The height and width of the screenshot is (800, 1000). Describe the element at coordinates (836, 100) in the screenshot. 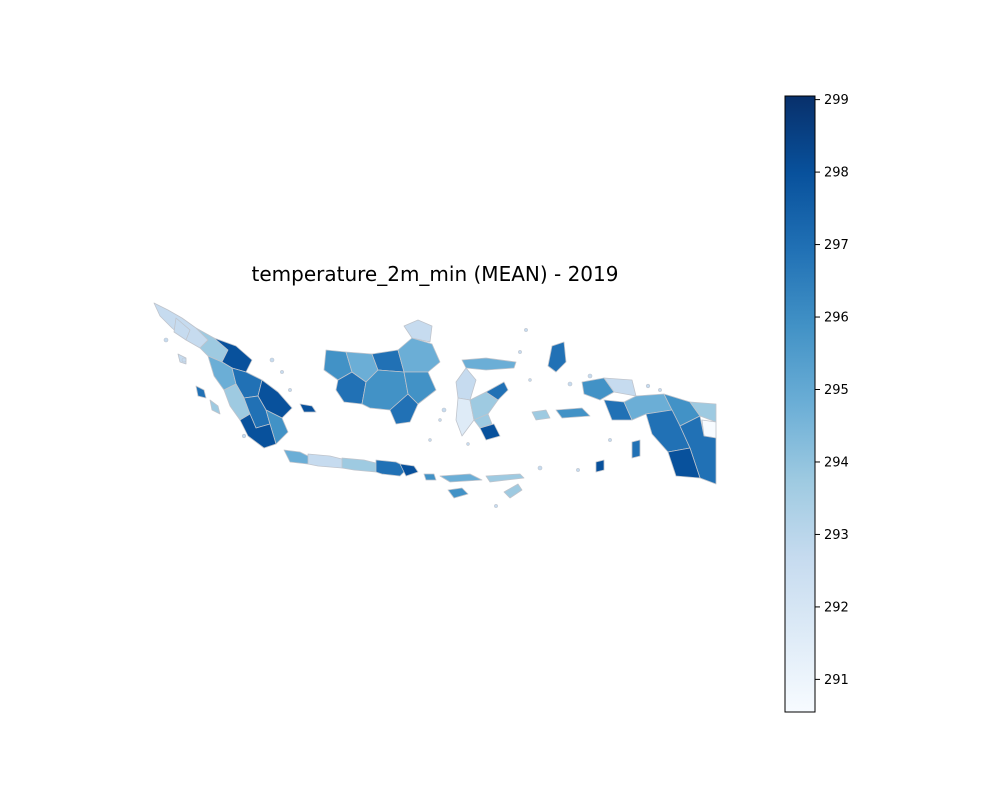

I see `colorbar-tick-label: 299` at that location.